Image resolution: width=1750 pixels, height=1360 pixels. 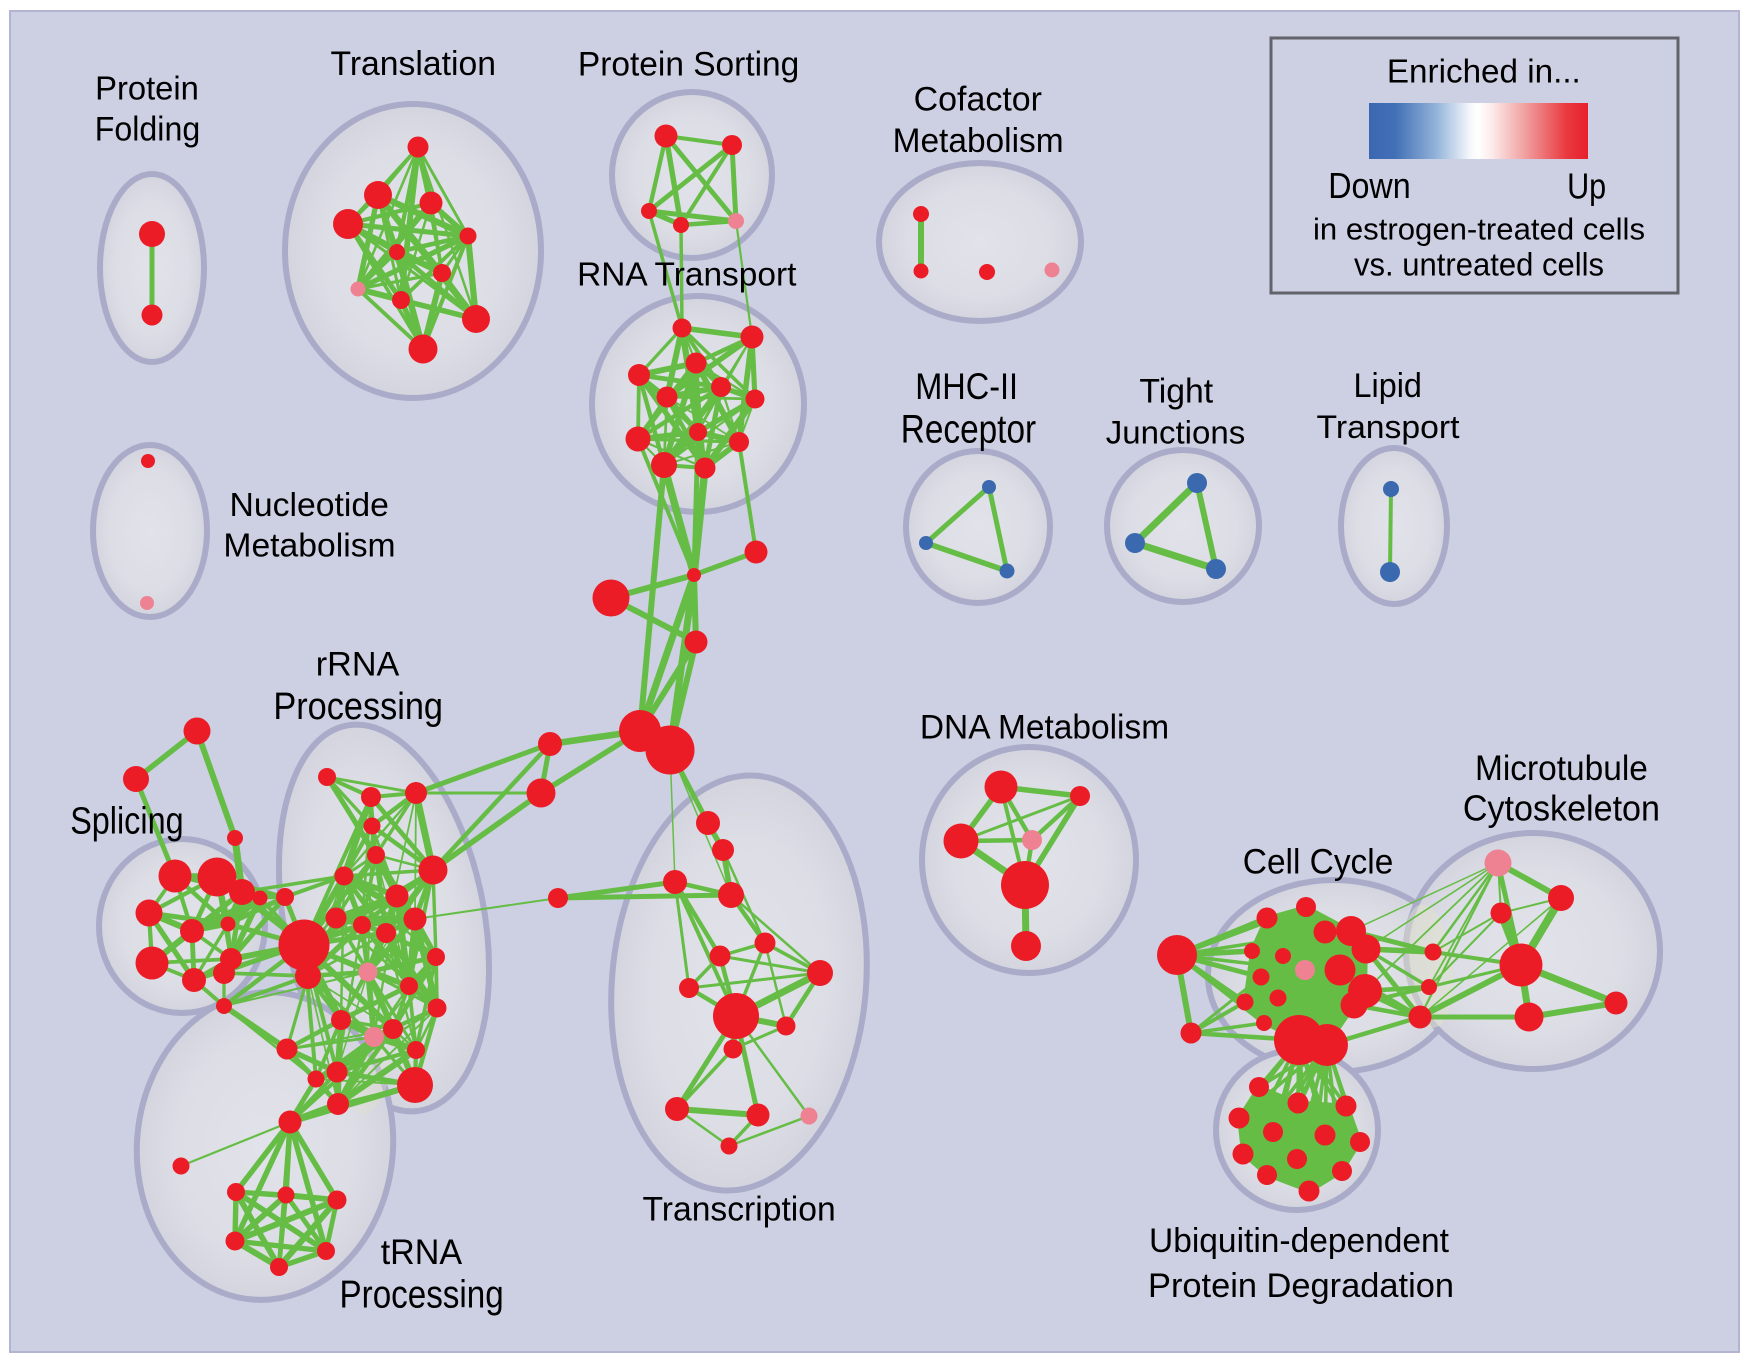 I want to click on svg-text: Up, so click(x=1586, y=186).